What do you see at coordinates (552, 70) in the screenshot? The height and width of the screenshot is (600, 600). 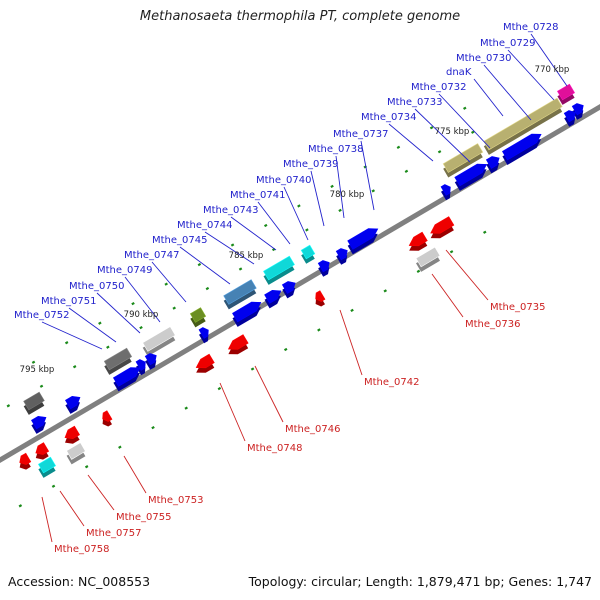 I see `scale-label: 770 kbp` at bounding box center [552, 70].